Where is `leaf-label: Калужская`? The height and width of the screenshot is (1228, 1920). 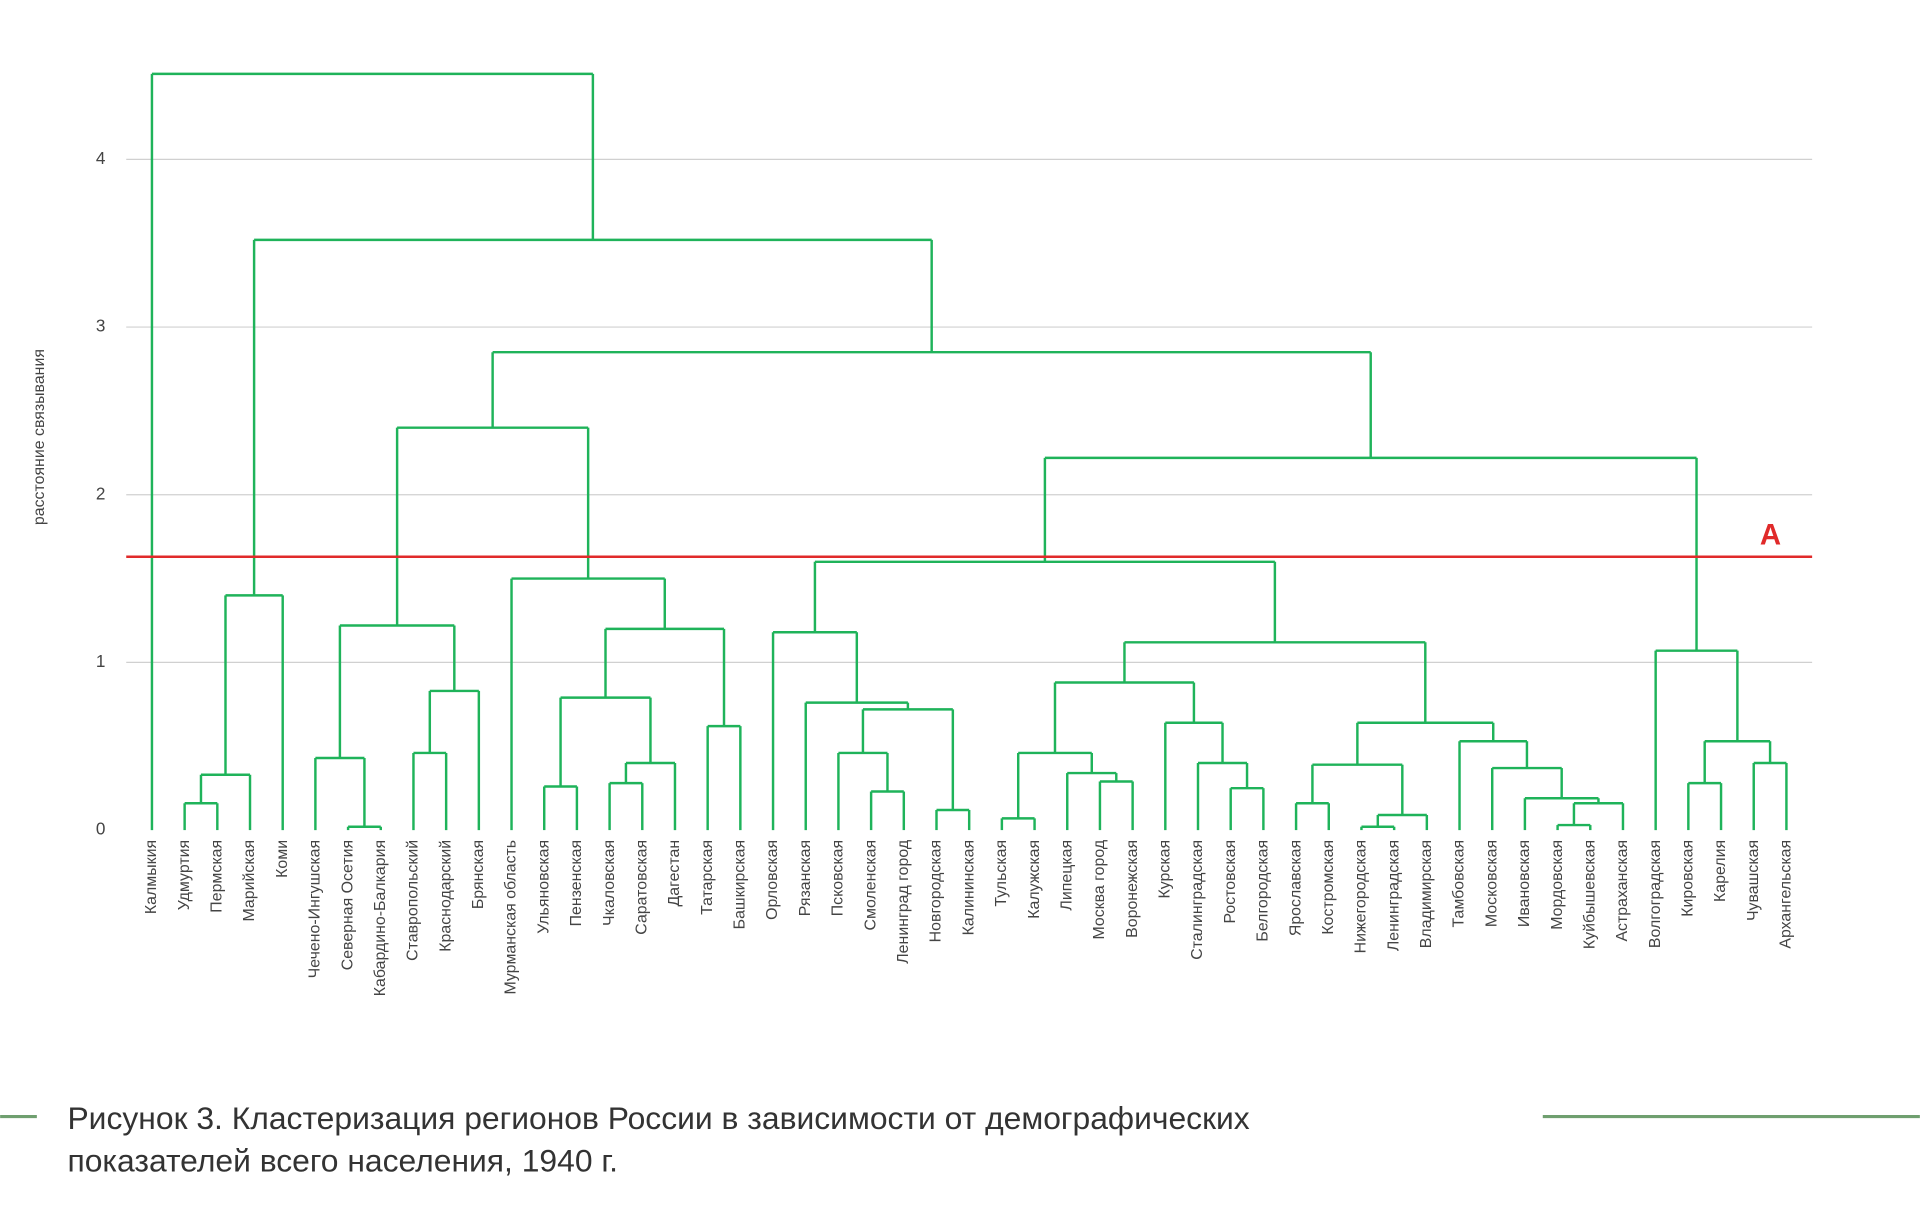
leaf-label: Калужская is located at coordinates (1034, 879).